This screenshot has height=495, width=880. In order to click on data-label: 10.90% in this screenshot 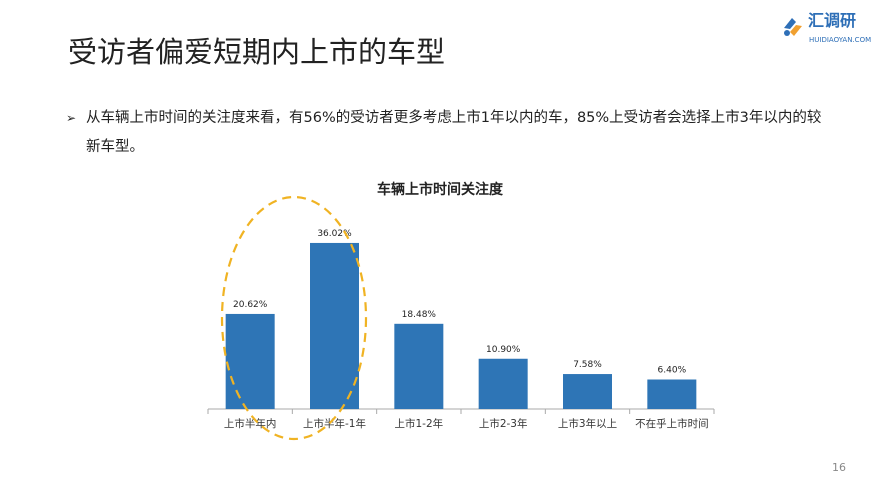, I will do `click(503, 350)`.